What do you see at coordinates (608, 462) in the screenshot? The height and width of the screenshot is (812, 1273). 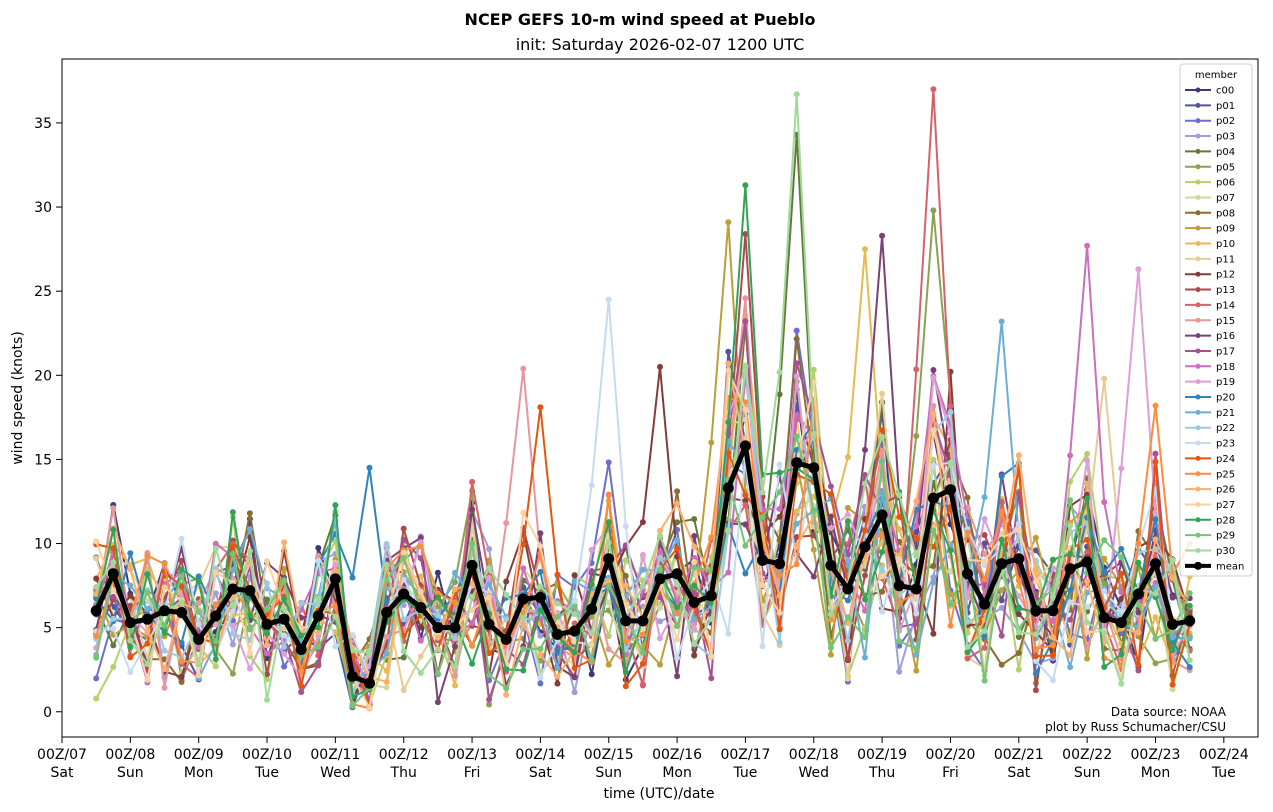 I see `point-p02` at bounding box center [608, 462].